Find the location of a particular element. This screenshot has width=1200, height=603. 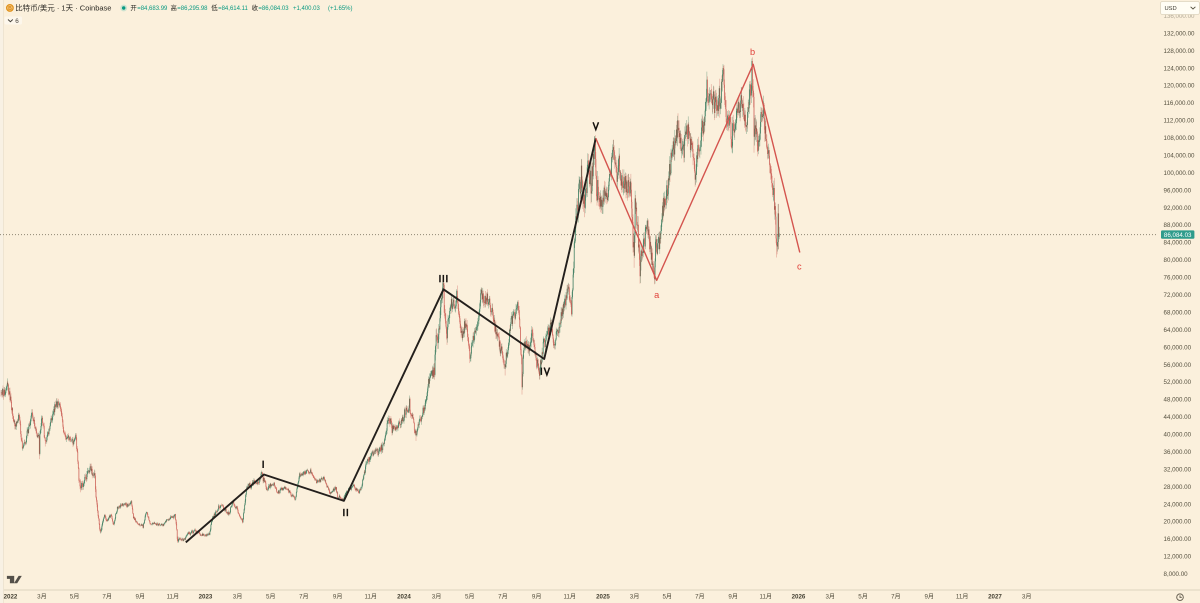

svg-text: 64,000.00 is located at coordinates (1178, 330).